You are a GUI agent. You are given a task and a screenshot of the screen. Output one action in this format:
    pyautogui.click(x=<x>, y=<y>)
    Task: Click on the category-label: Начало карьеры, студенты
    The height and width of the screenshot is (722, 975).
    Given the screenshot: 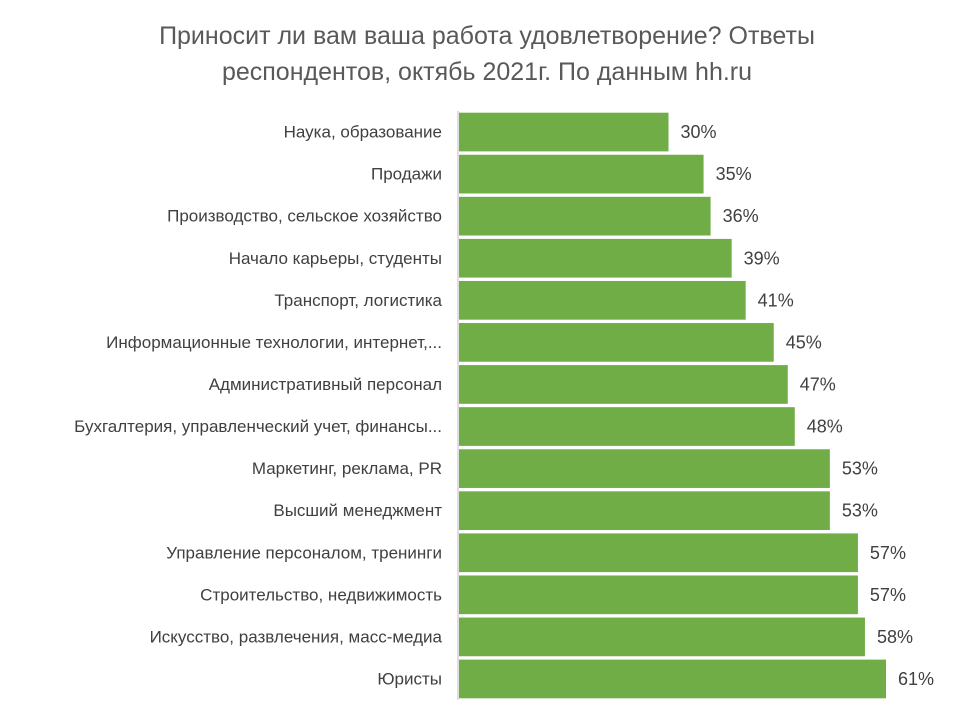 What is the action you would take?
    pyautogui.click(x=335, y=258)
    